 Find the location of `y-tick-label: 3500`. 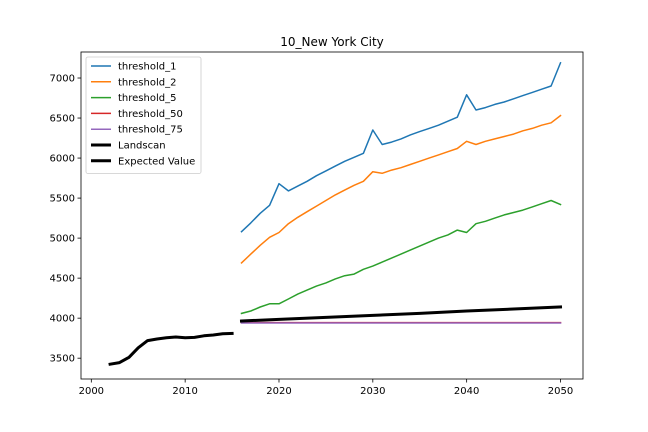

y-tick-label: 3500 is located at coordinates (62, 359).